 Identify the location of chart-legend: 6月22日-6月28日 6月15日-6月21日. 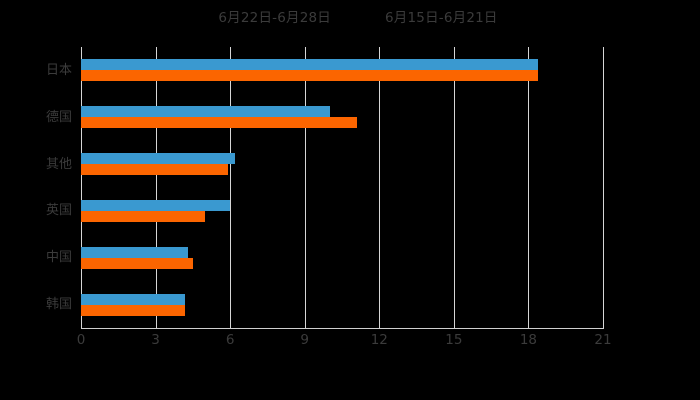
(350, 19).